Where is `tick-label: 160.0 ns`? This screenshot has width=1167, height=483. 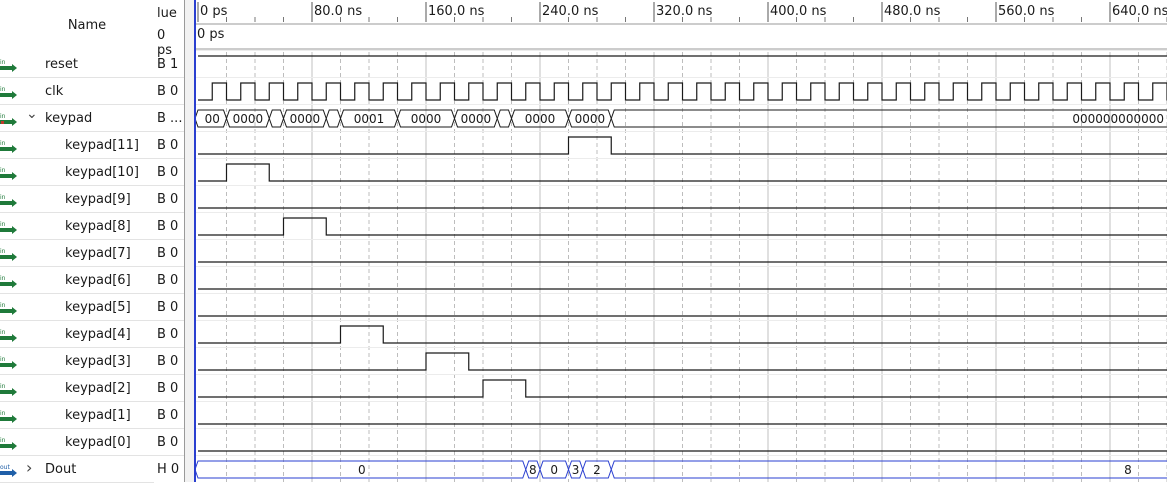 tick-label: 160.0 ns is located at coordinates (456, 11).